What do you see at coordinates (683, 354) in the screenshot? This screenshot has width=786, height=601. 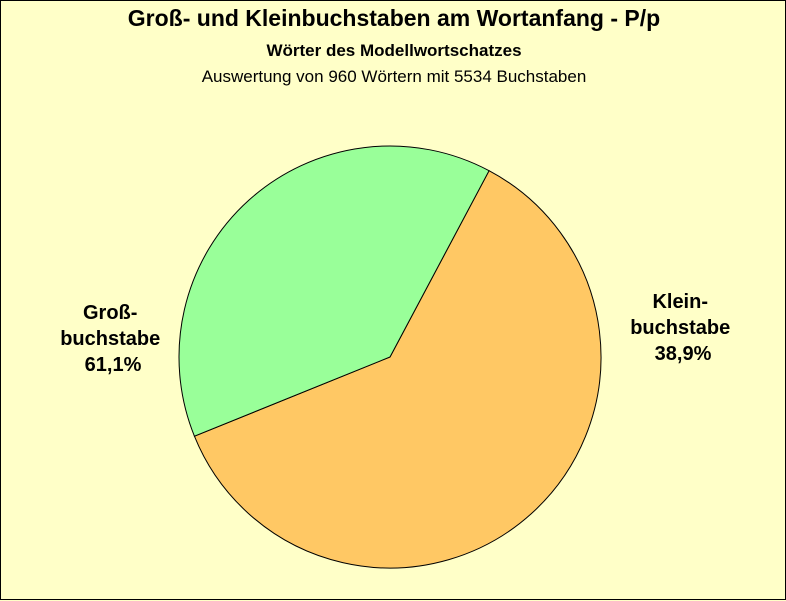 I see `slice-label-value: 38,9%` at bounding box center [683, 354].